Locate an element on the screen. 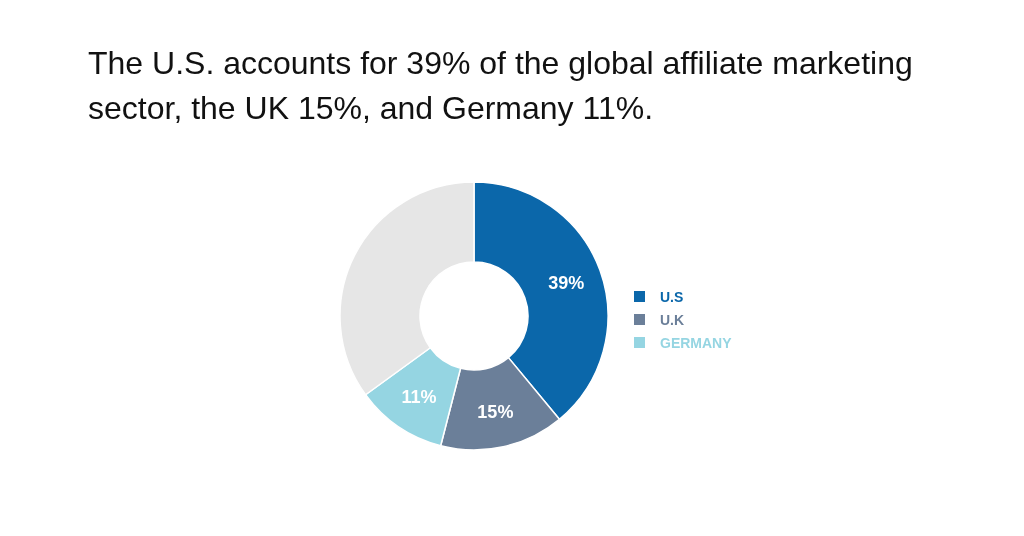 This screenshot has width=1024, height=536. legend-label: GERMANY is located at coordinates (696, 343).